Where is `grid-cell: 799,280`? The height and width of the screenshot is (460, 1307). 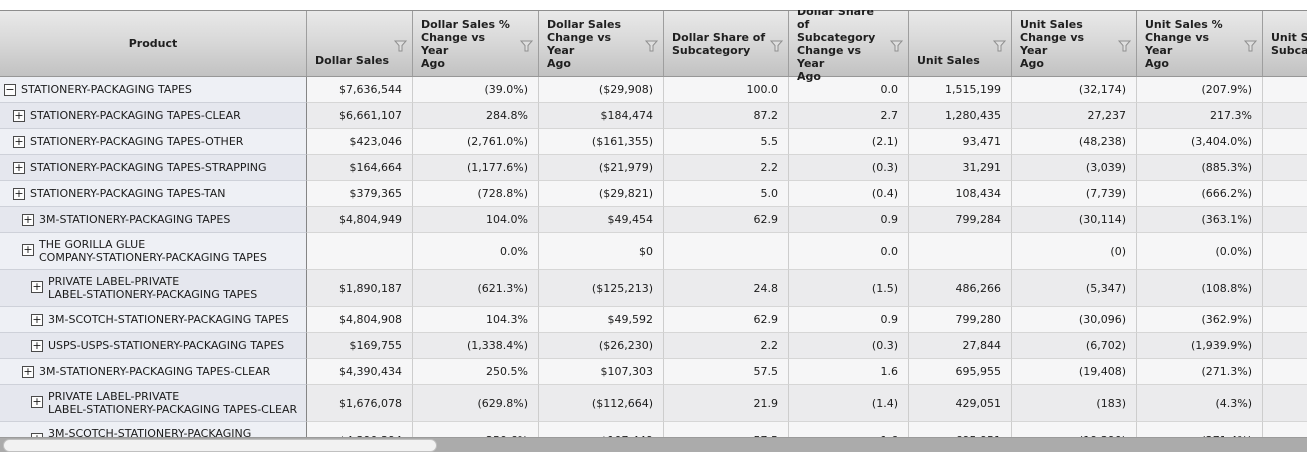
grid-cell: 799,280 is located at coordinates (960, 320).